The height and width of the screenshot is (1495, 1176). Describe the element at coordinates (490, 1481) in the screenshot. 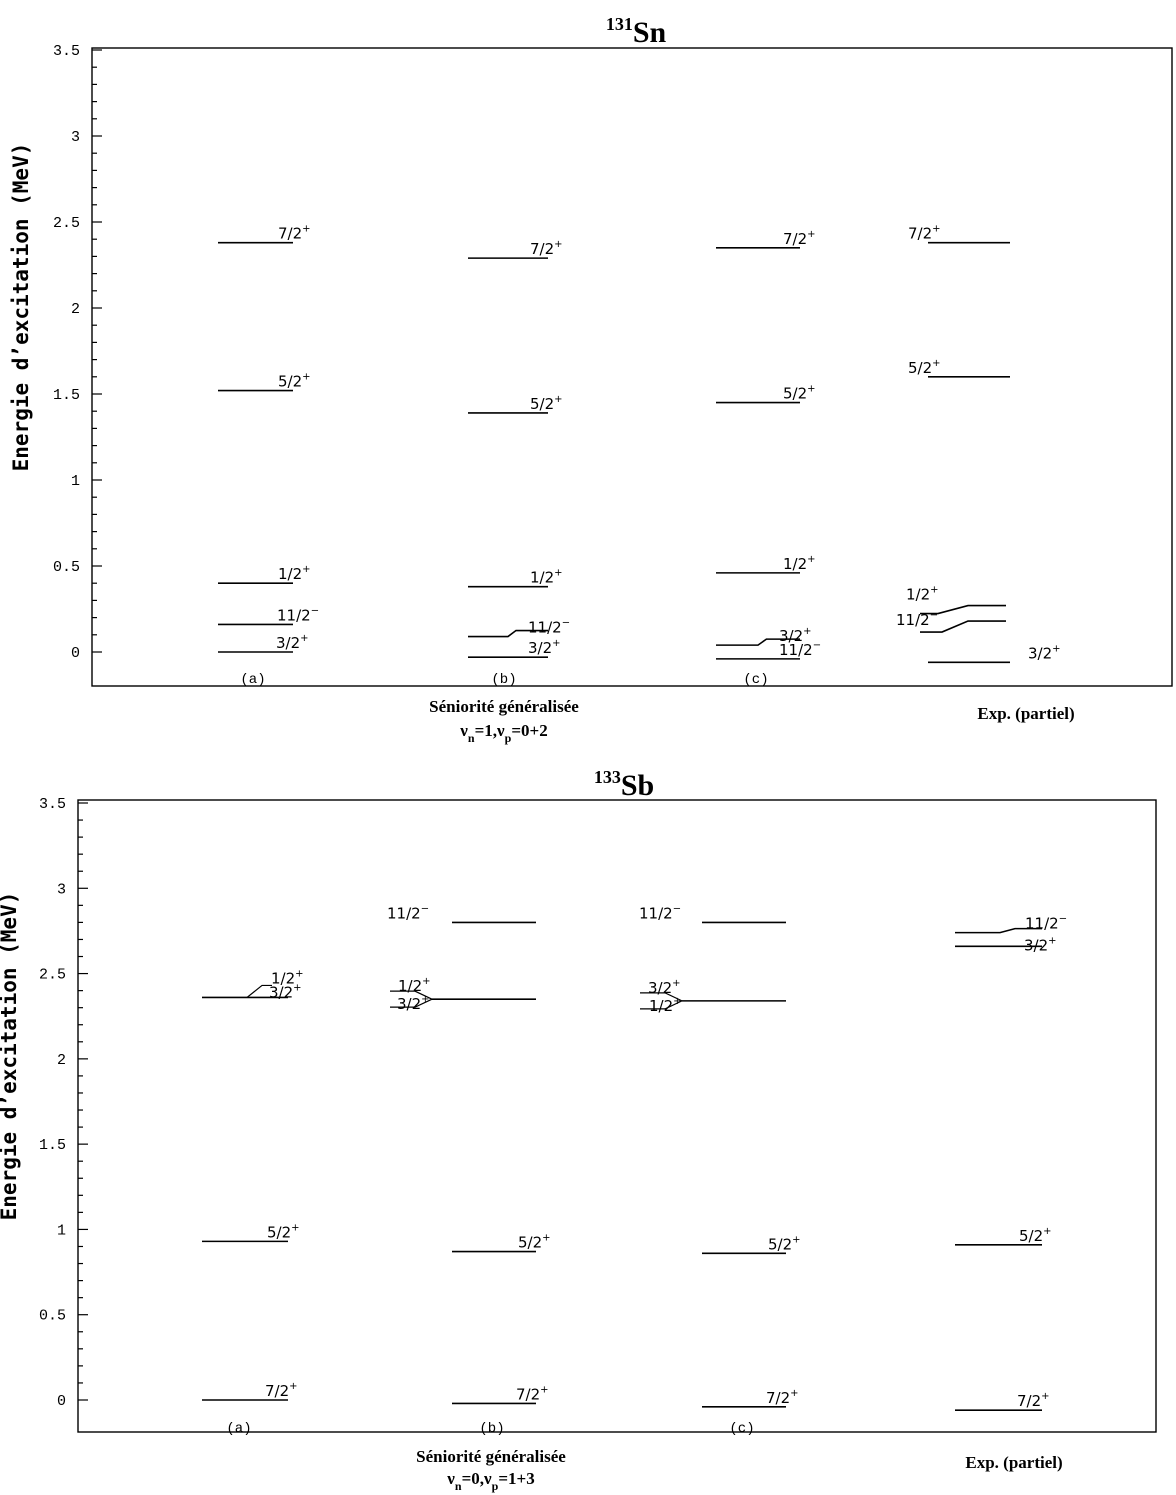

I see `caption-seniority-values: νn=0,νp=1+3` at that location.